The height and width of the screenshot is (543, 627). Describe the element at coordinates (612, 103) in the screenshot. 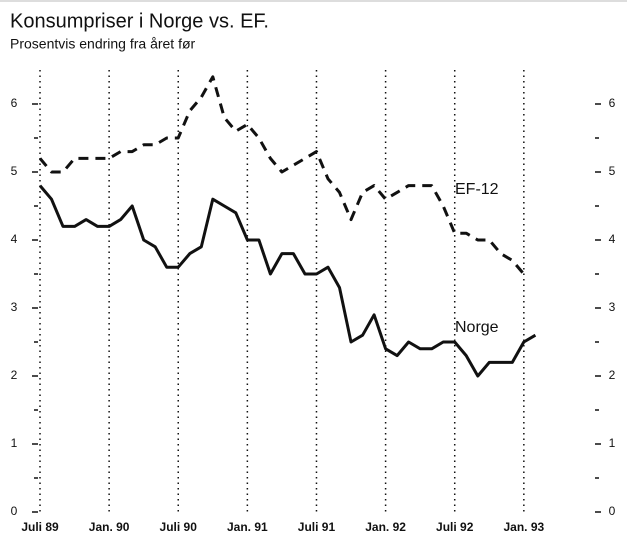

I see `y2-tick-label: 6` at that location.